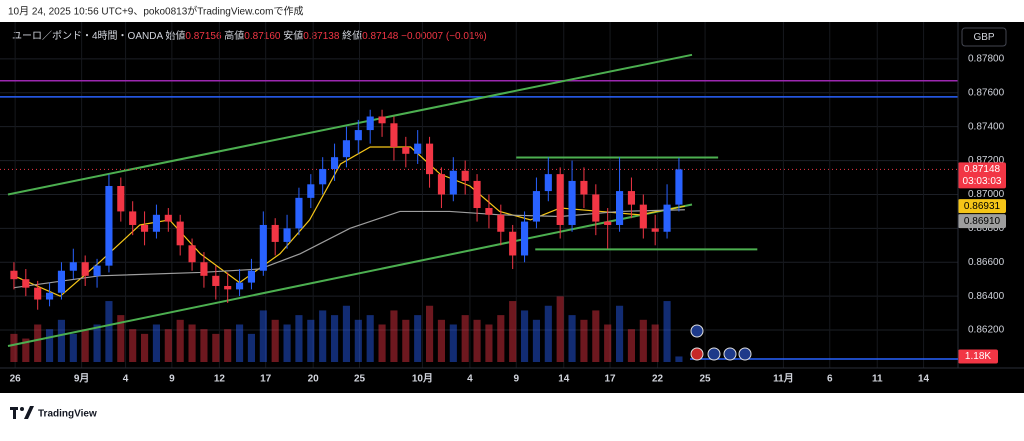 This screenshot has height=441, width=1024. Describe the element at coordinates (783, 379) in the screenshot. I see `x-tick-label: 11月` at that location.